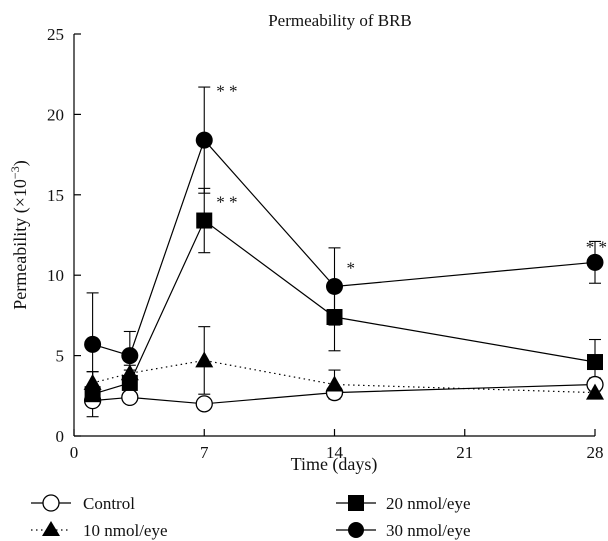 The height and width of the screenshot is (541, 608). Describe the element at coordinates (55, 114) in the screenshot. I see `y-tick-label: 20` at that location.